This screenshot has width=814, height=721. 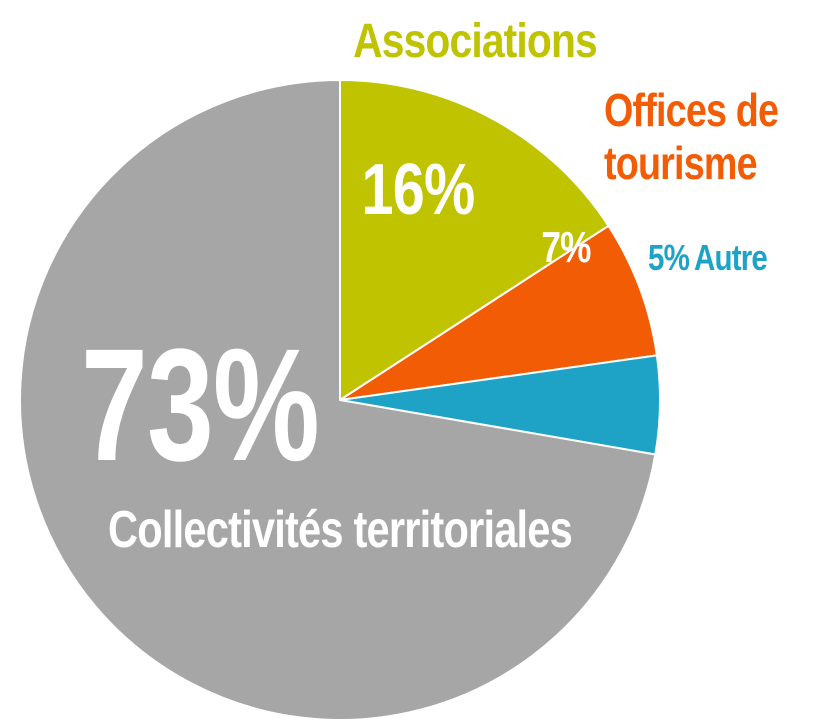 I want to click on value-label: 73%, so click(x=200, y=404).